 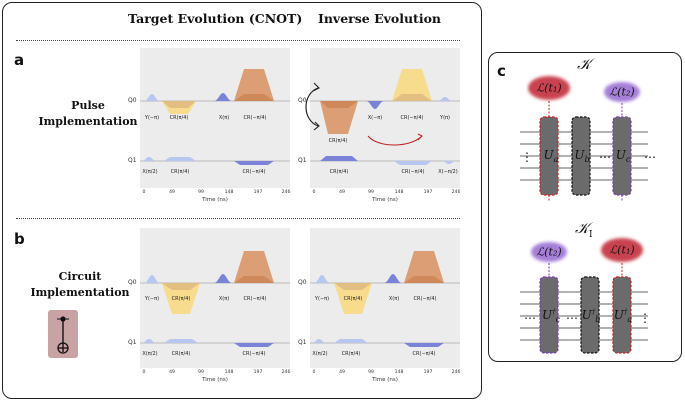 I want to click on u-label: U†a, so click(x=623, y=316).